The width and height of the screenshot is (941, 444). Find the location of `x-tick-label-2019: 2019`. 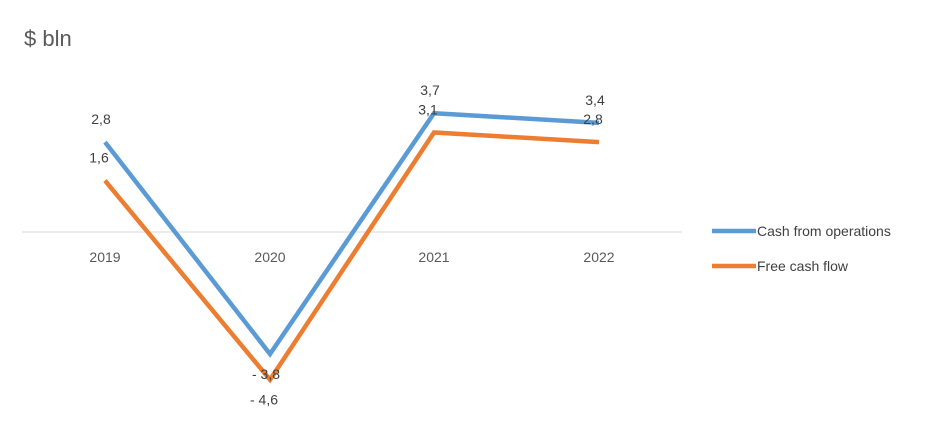

x-tick-label-2019: 2019 is located at coordinates (104, 257).